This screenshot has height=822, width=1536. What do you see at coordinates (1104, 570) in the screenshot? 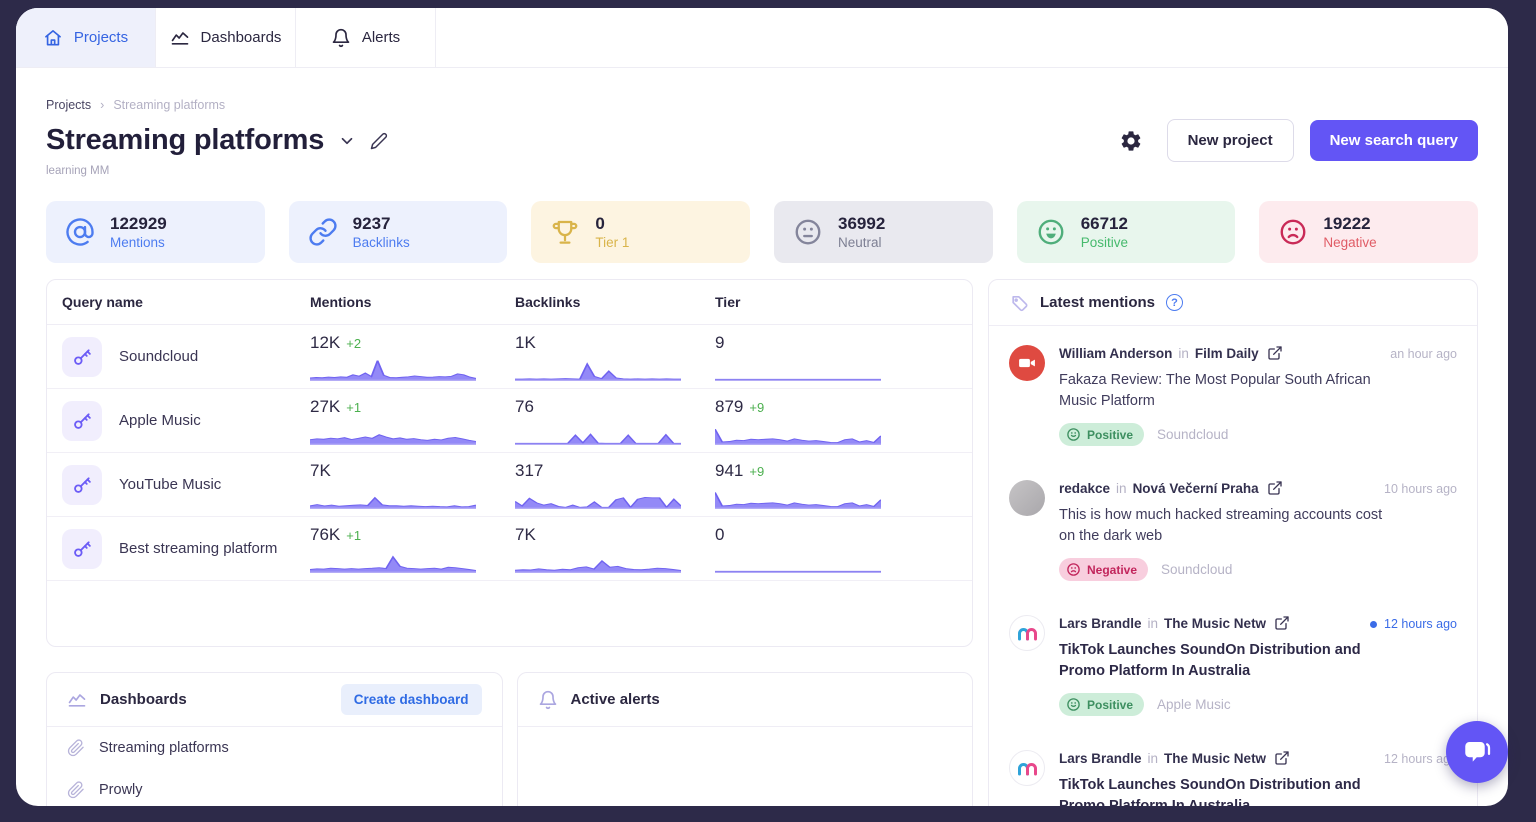
I see `sentiment-badge: Negative` at bounding box center [1104, 570].